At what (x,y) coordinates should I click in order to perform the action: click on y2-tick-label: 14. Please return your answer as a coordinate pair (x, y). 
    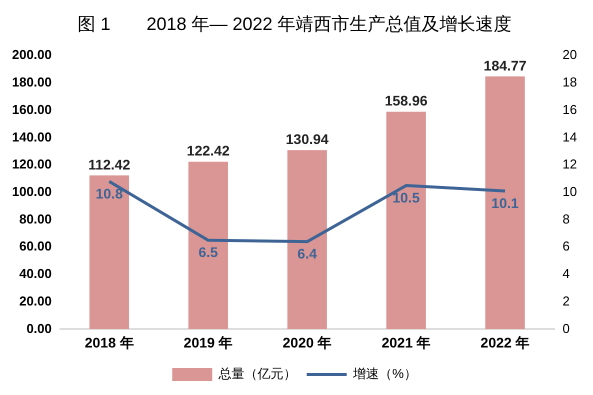
    Looking at the image, I should click on (570, 136).